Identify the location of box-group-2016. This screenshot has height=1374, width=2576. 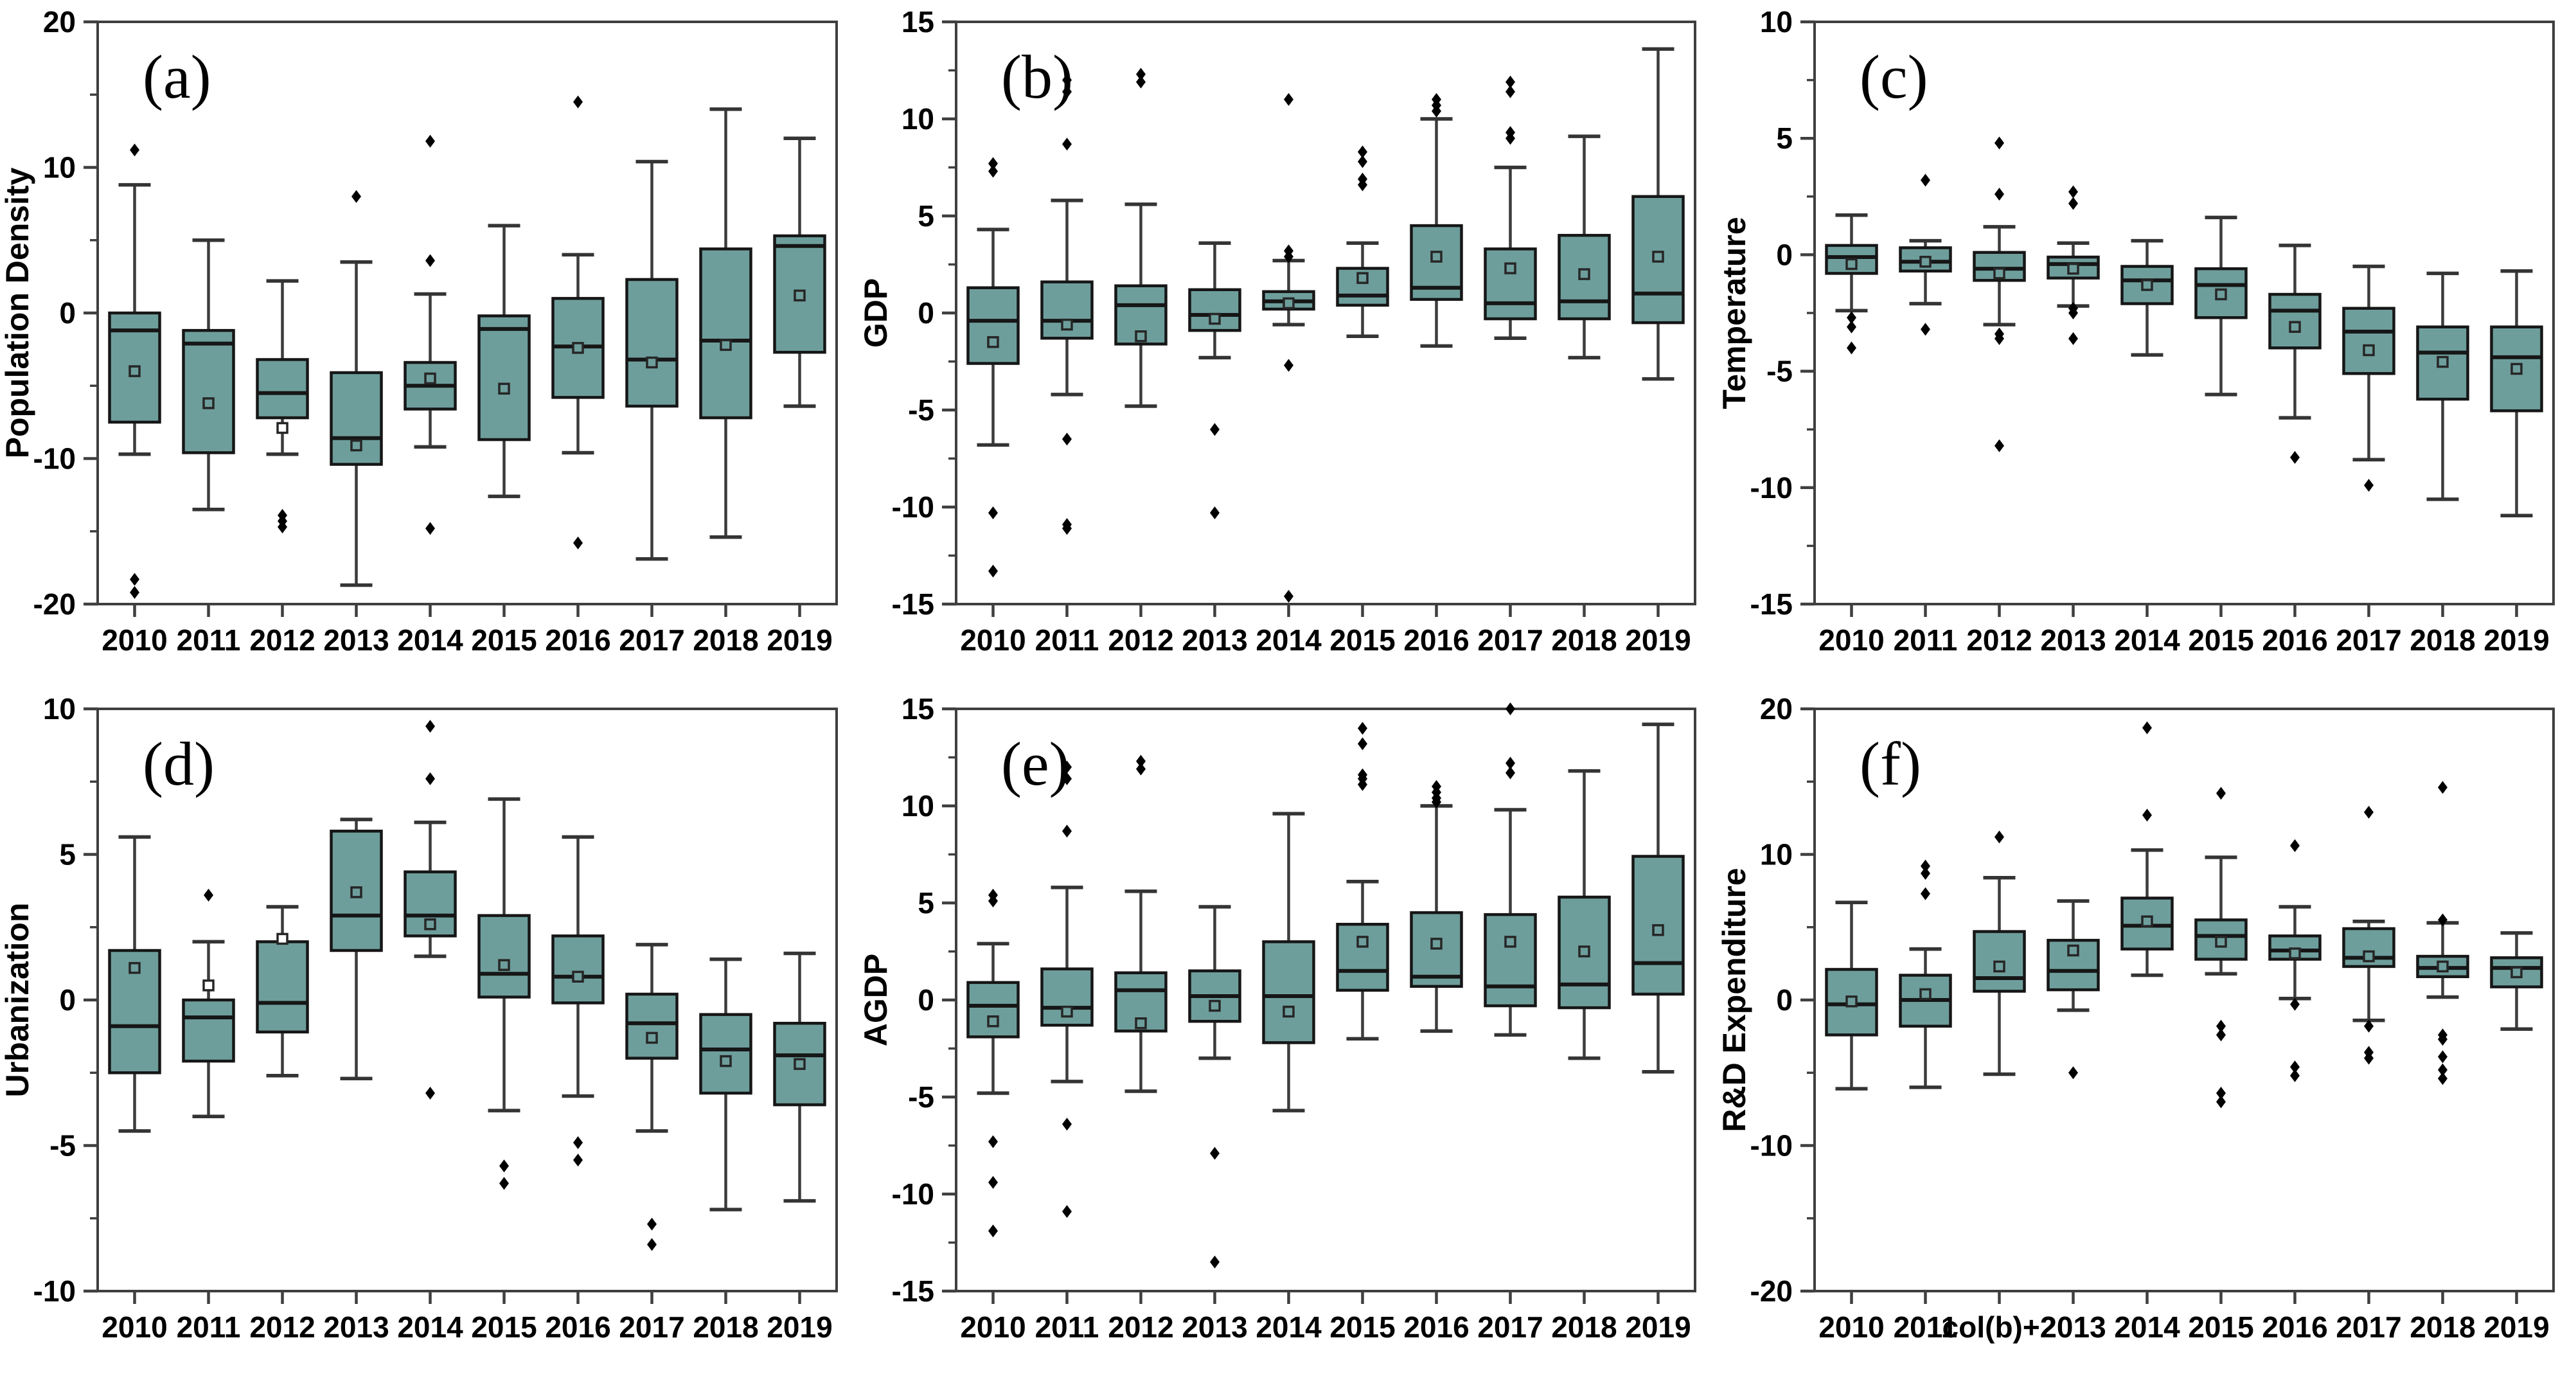
(1437, 906).